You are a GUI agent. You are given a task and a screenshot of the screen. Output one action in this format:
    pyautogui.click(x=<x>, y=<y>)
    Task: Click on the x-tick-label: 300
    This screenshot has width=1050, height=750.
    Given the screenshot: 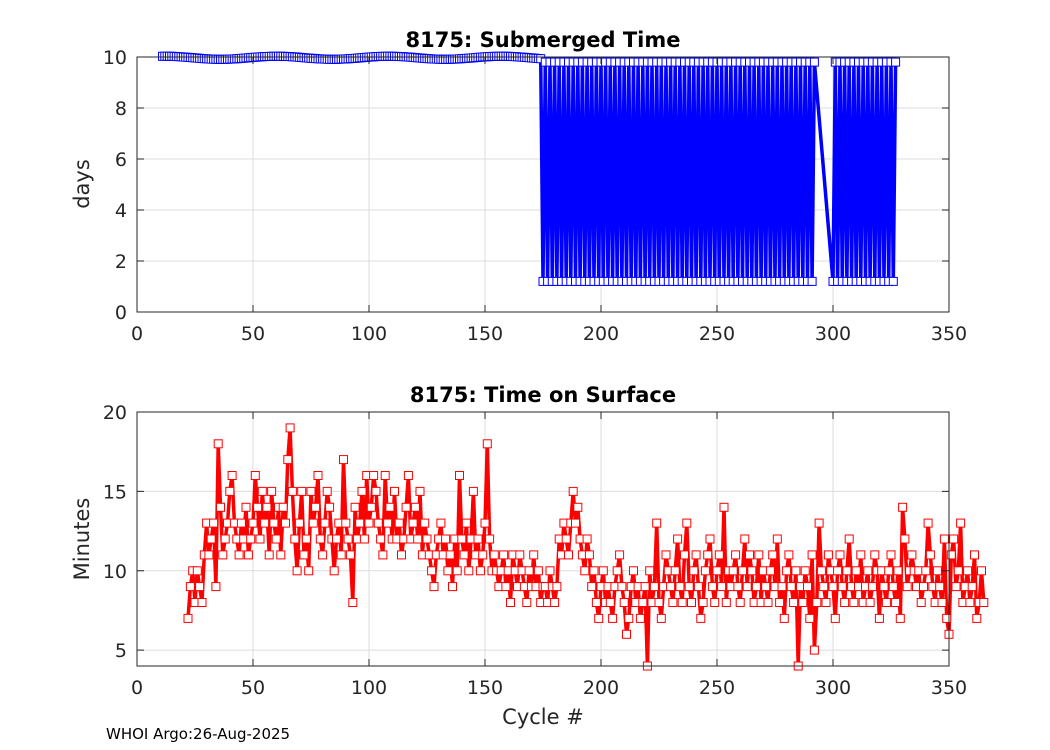 What is the action you would take?
    pyautogui.click(x=833, y=688)
    